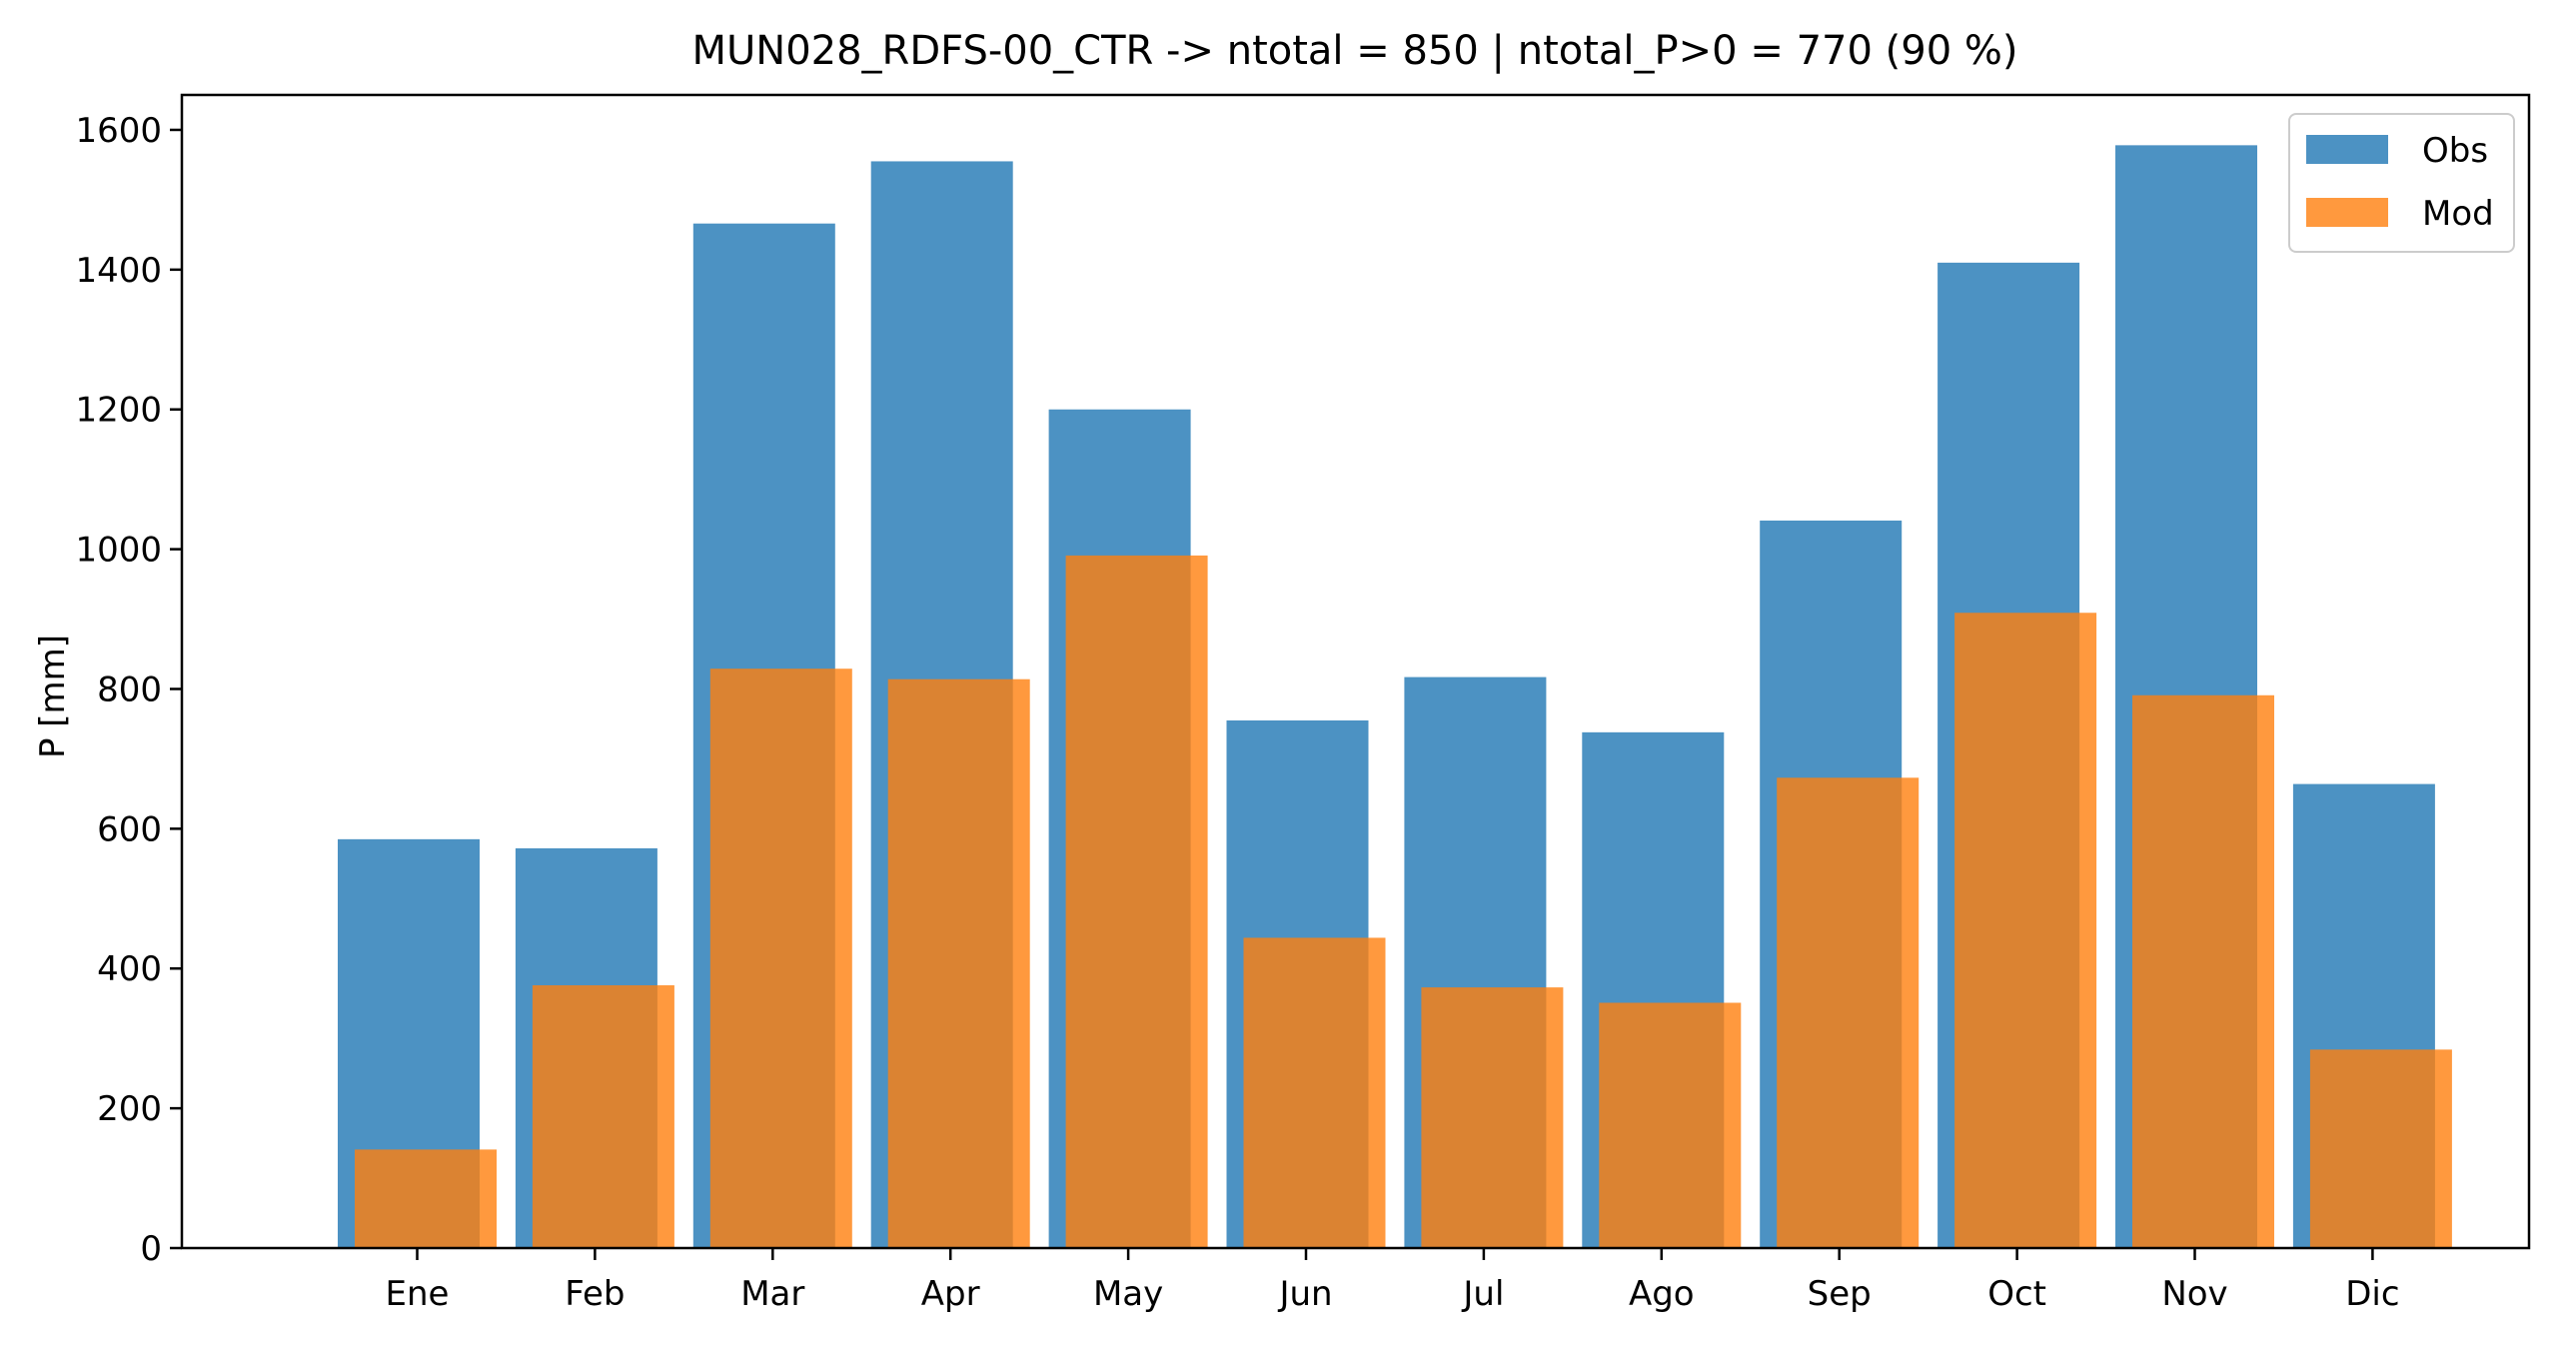  Describe the element at coordinates (1492, 1118) in the screenshot. I see `bar-mod-jul` at that location.